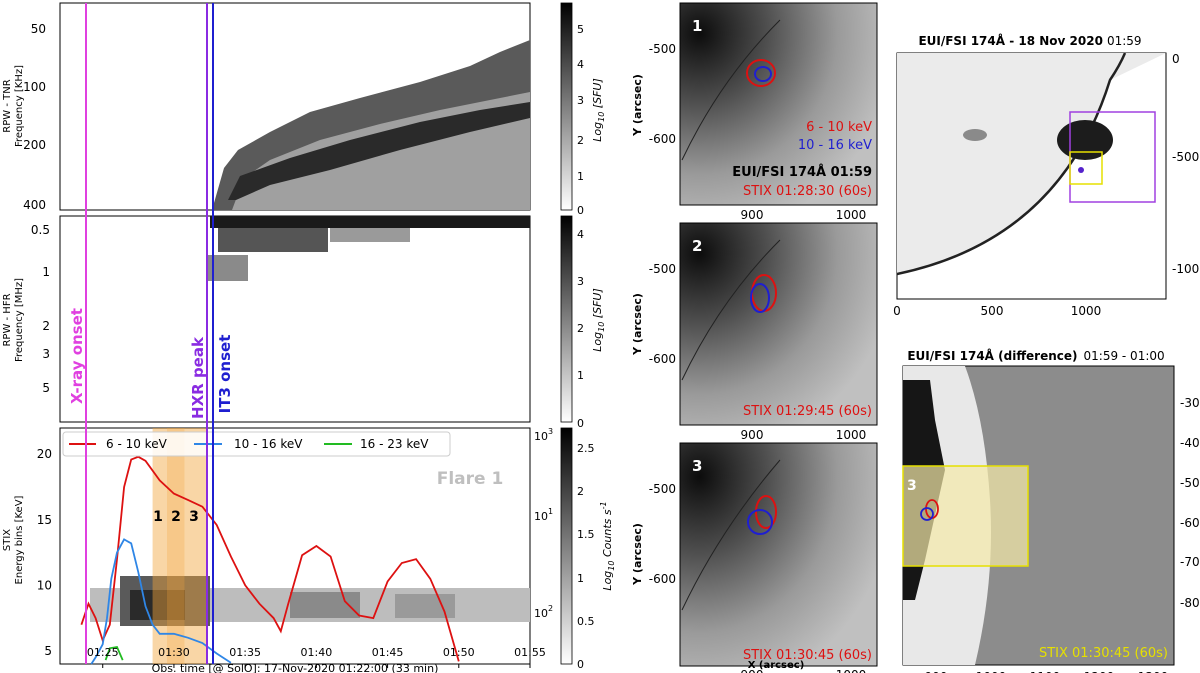  What do you see at coordinates (580, 375) in the screenshot?
I see `hfr-cbar-tick: 1` at bounding box center [580, 375].